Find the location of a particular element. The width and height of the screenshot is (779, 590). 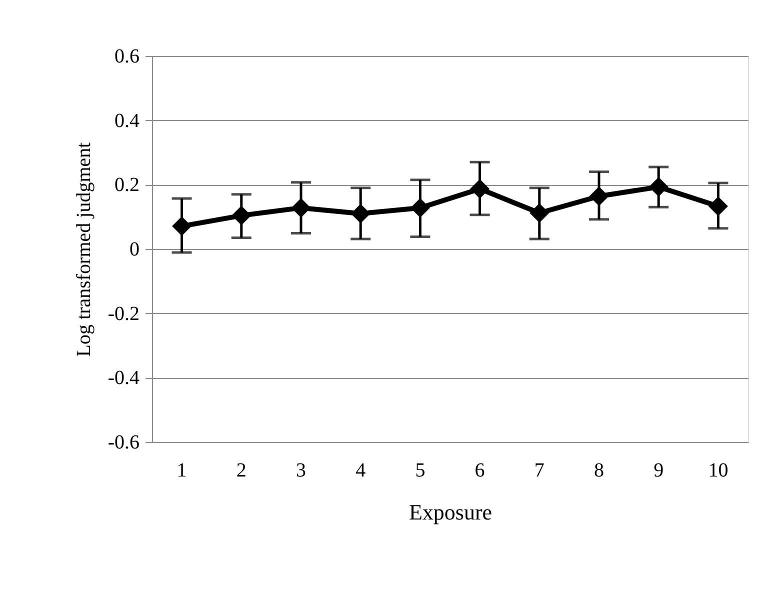

x-tick-label: 1 is located at coordinates (181, 471).